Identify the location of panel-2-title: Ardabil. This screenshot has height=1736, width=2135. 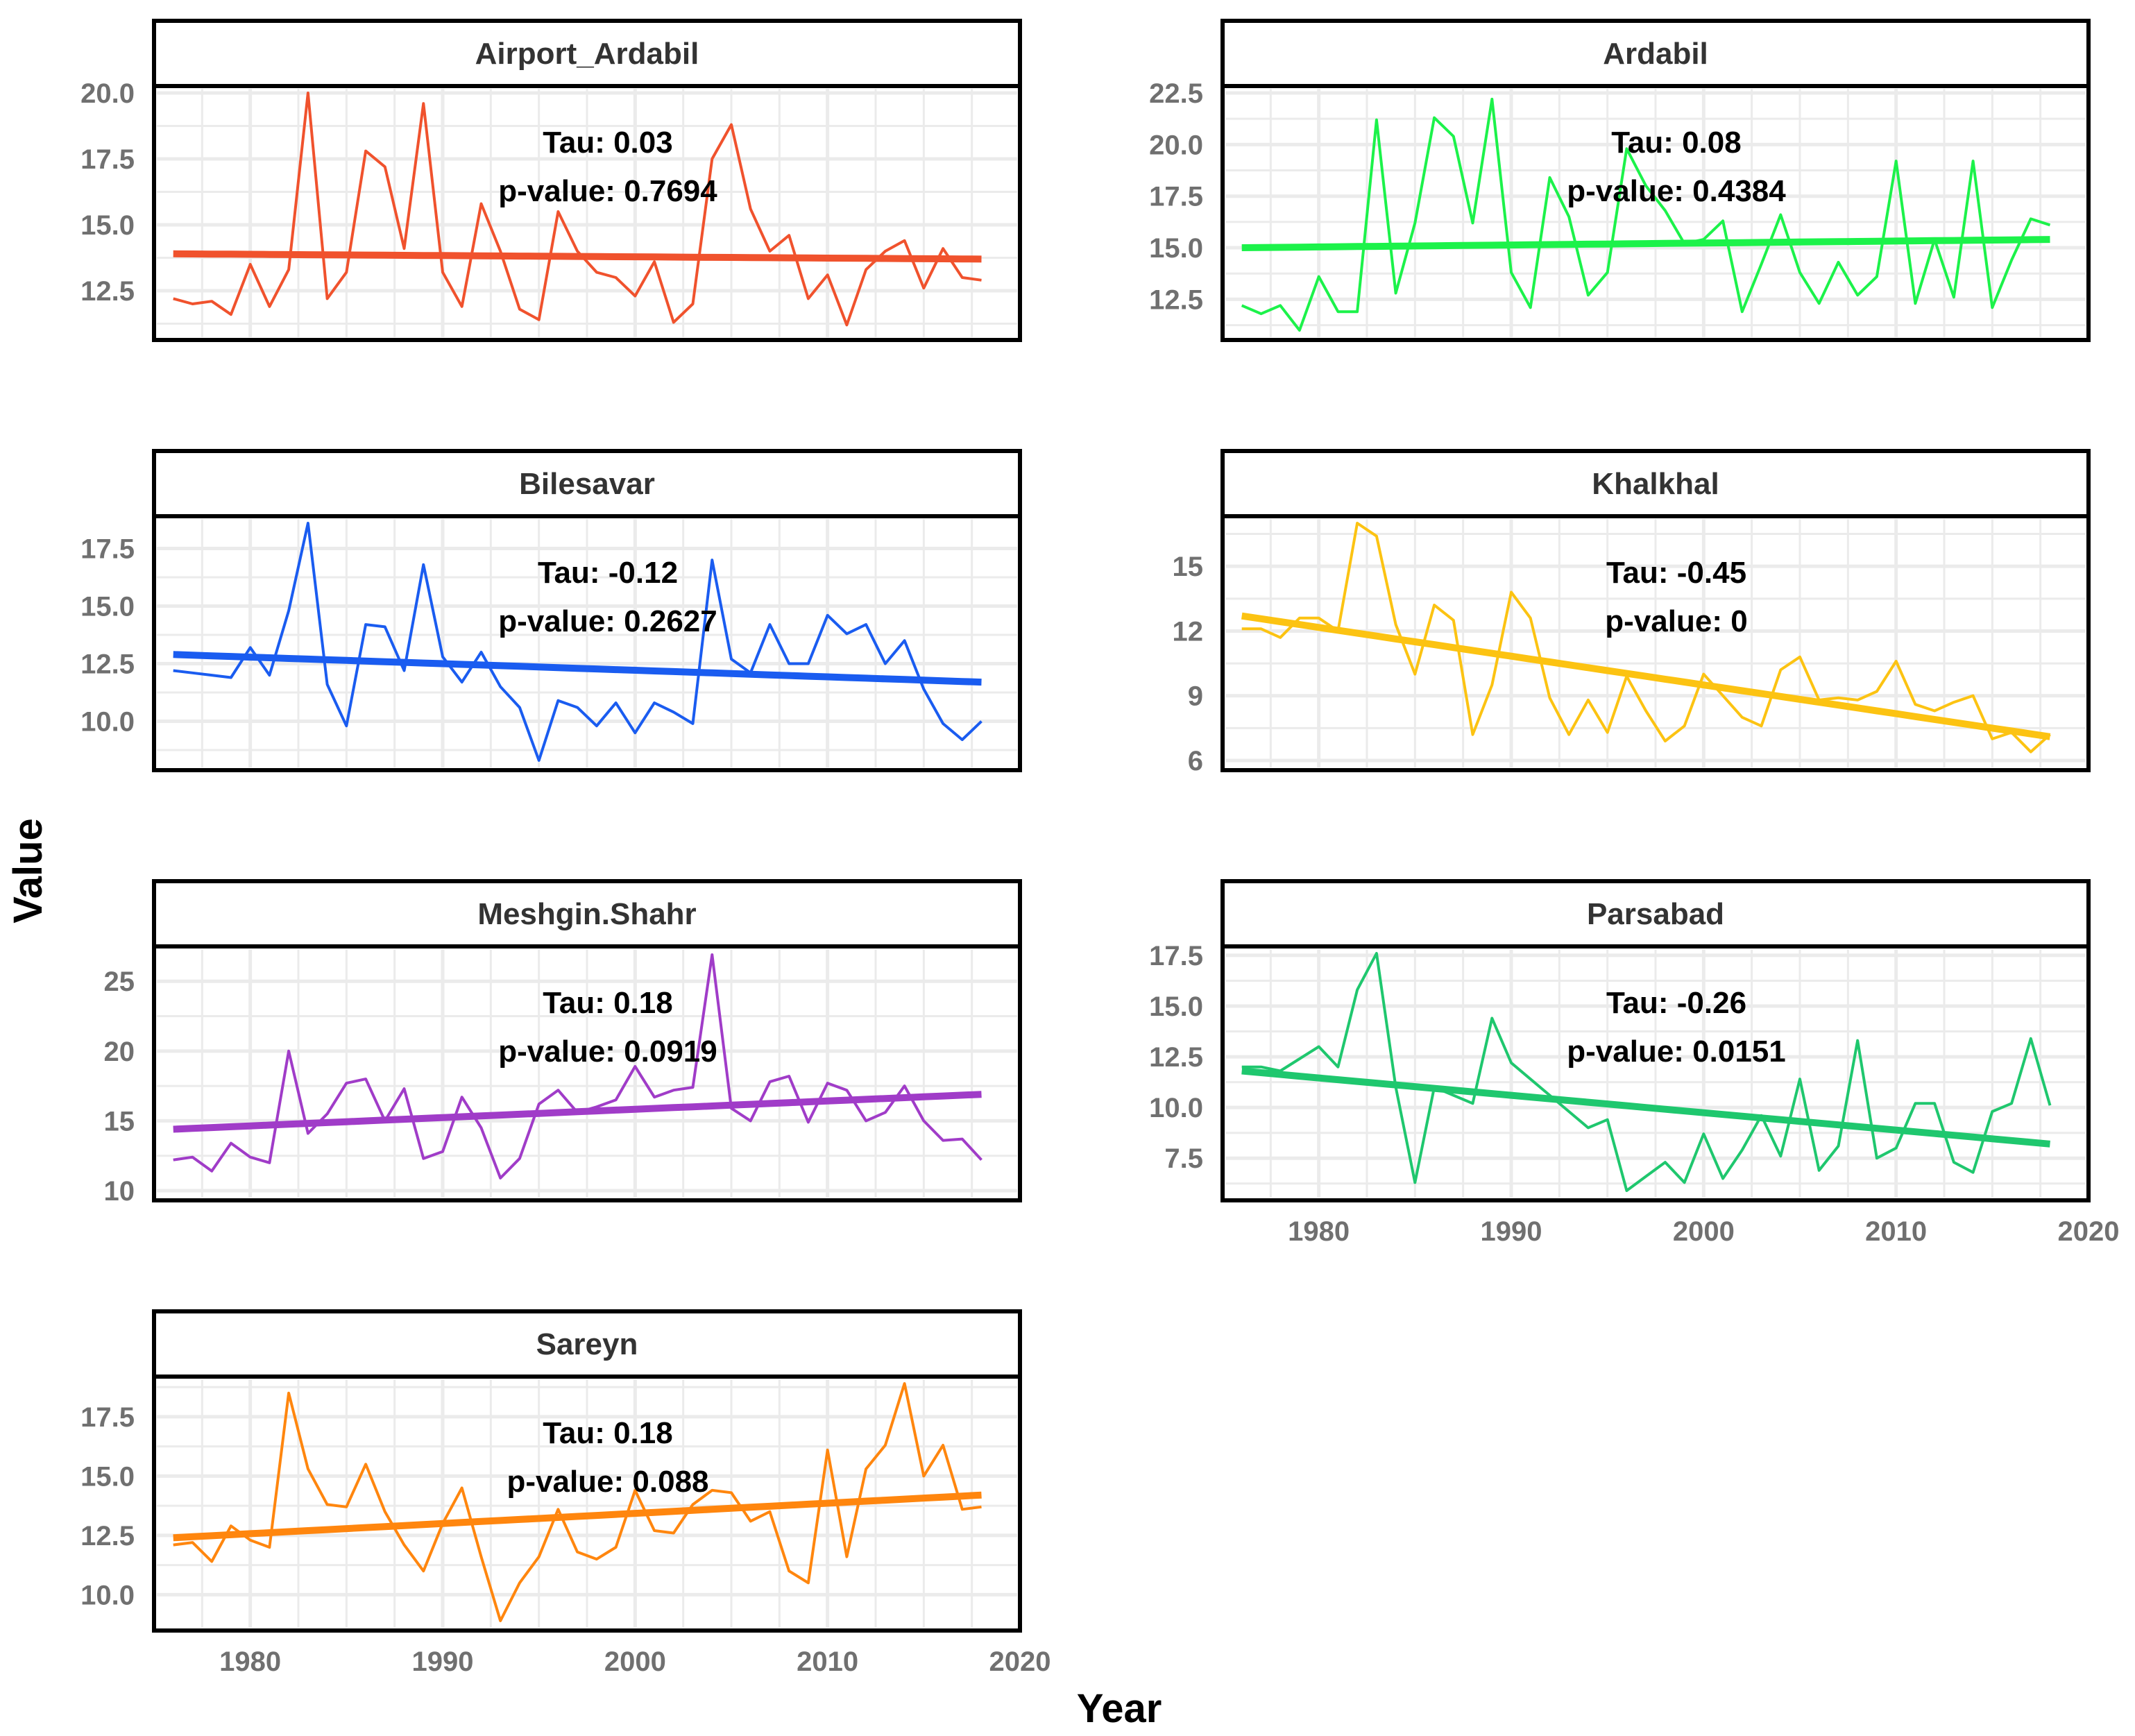
(1655, 54).